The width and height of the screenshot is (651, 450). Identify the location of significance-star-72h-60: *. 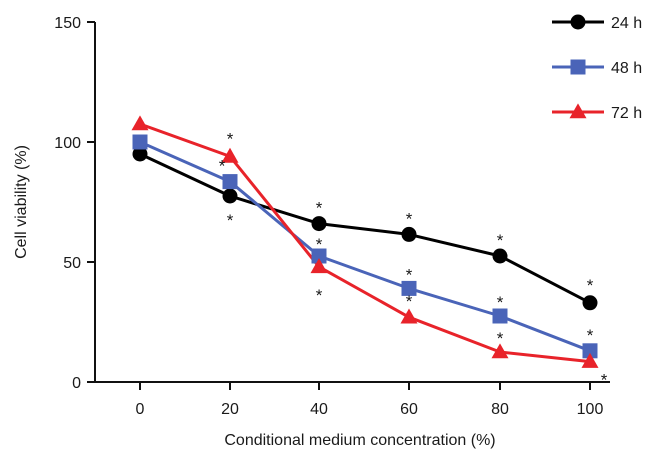
(409, 301).